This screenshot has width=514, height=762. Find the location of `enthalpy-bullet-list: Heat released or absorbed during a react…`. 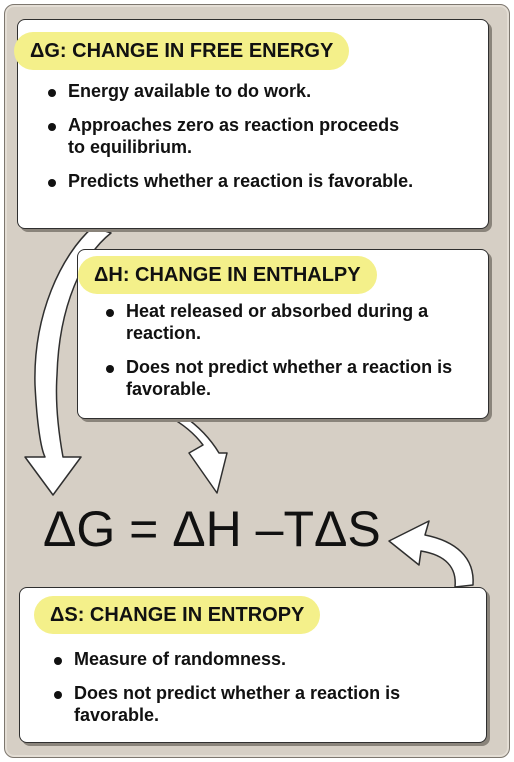

enthalpy-bullet-list: Heat released or absorbed during a react… is located at coordinates (284, 356).